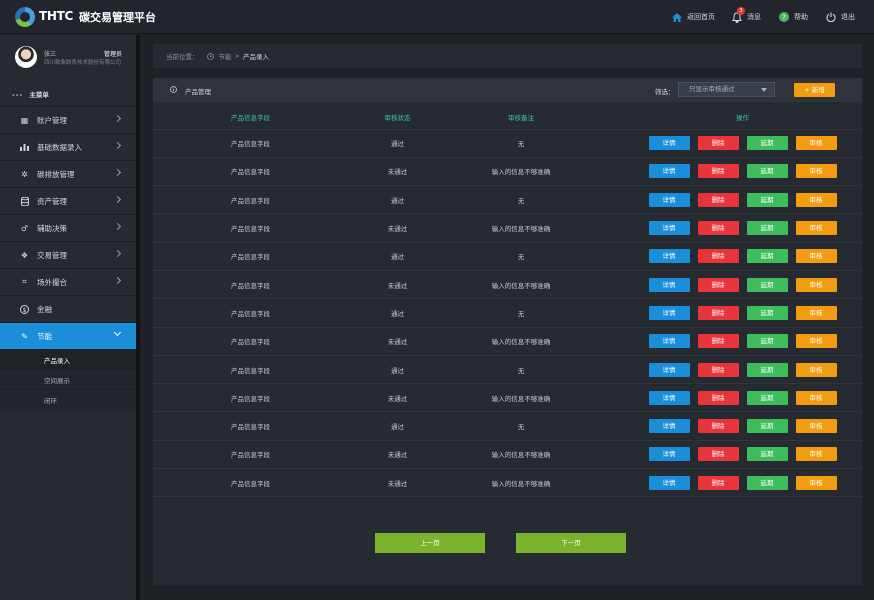 The height and width of the screenshot is (600, 874). What do you see at coordinates (24, 174) in the screenshot?
I see `gear-icon: ✲` at bounding box center [24, 174].